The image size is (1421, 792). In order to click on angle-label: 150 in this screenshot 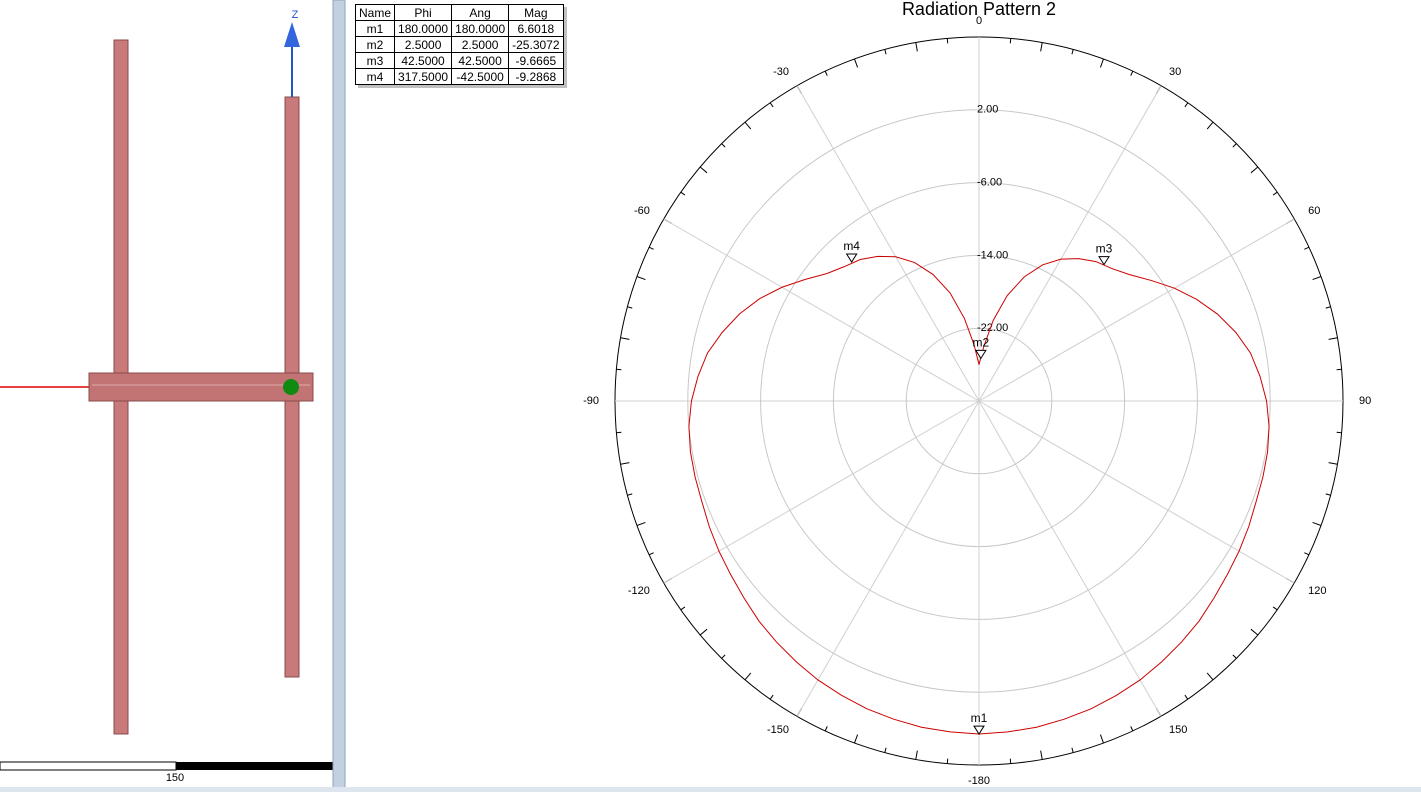, I will do `click(1178, 730)`.